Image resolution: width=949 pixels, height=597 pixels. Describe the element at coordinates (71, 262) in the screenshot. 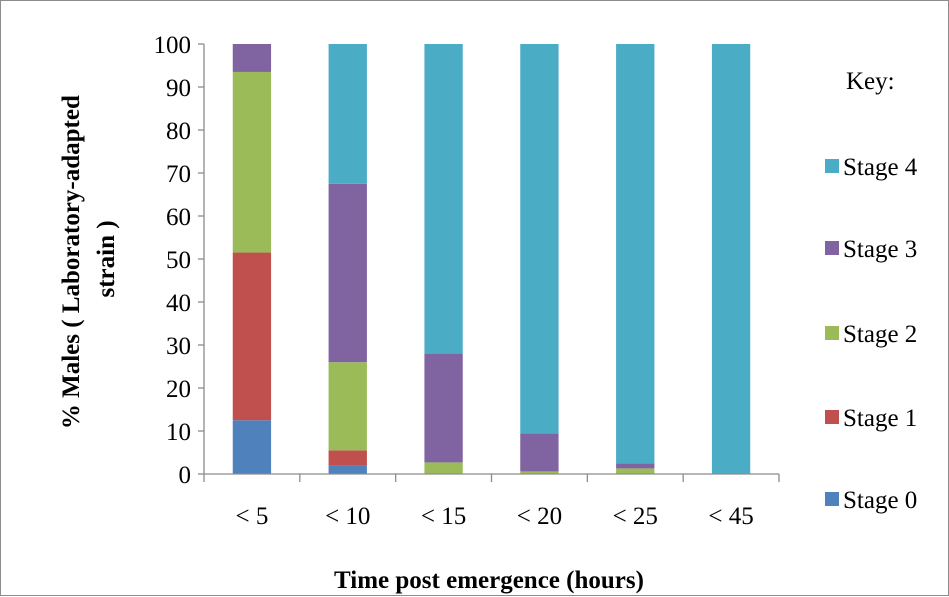

I see `y-axis-title-line-1: % Males ( Laboratory-adapted` at that location.